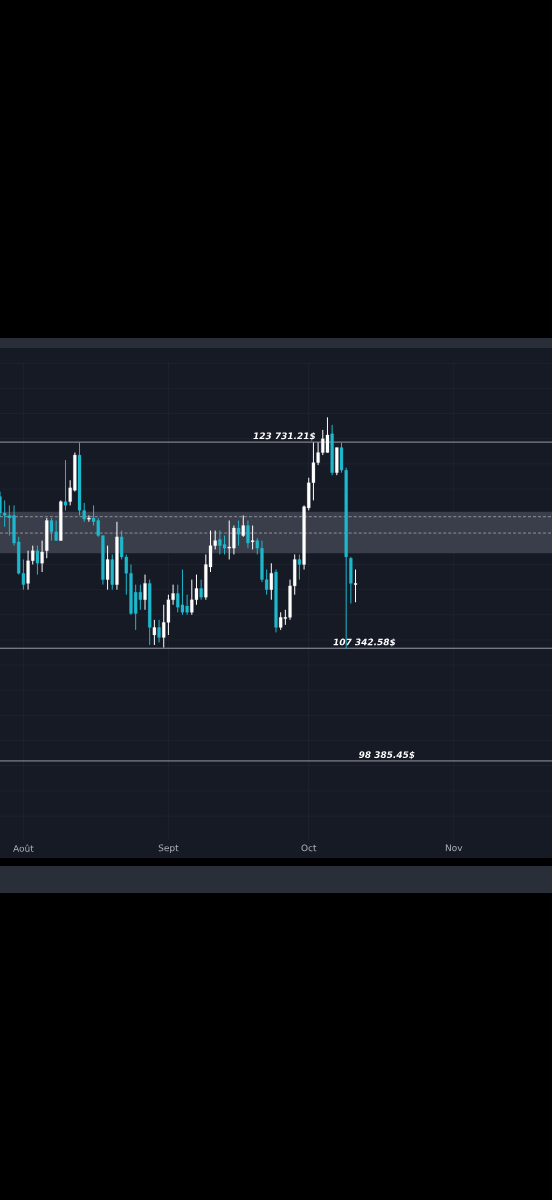  What do you see at coordinates (364, 642) in the screenshot?
I see `ref-line-label: 107 342.58$` at bounding box center [364, 642].